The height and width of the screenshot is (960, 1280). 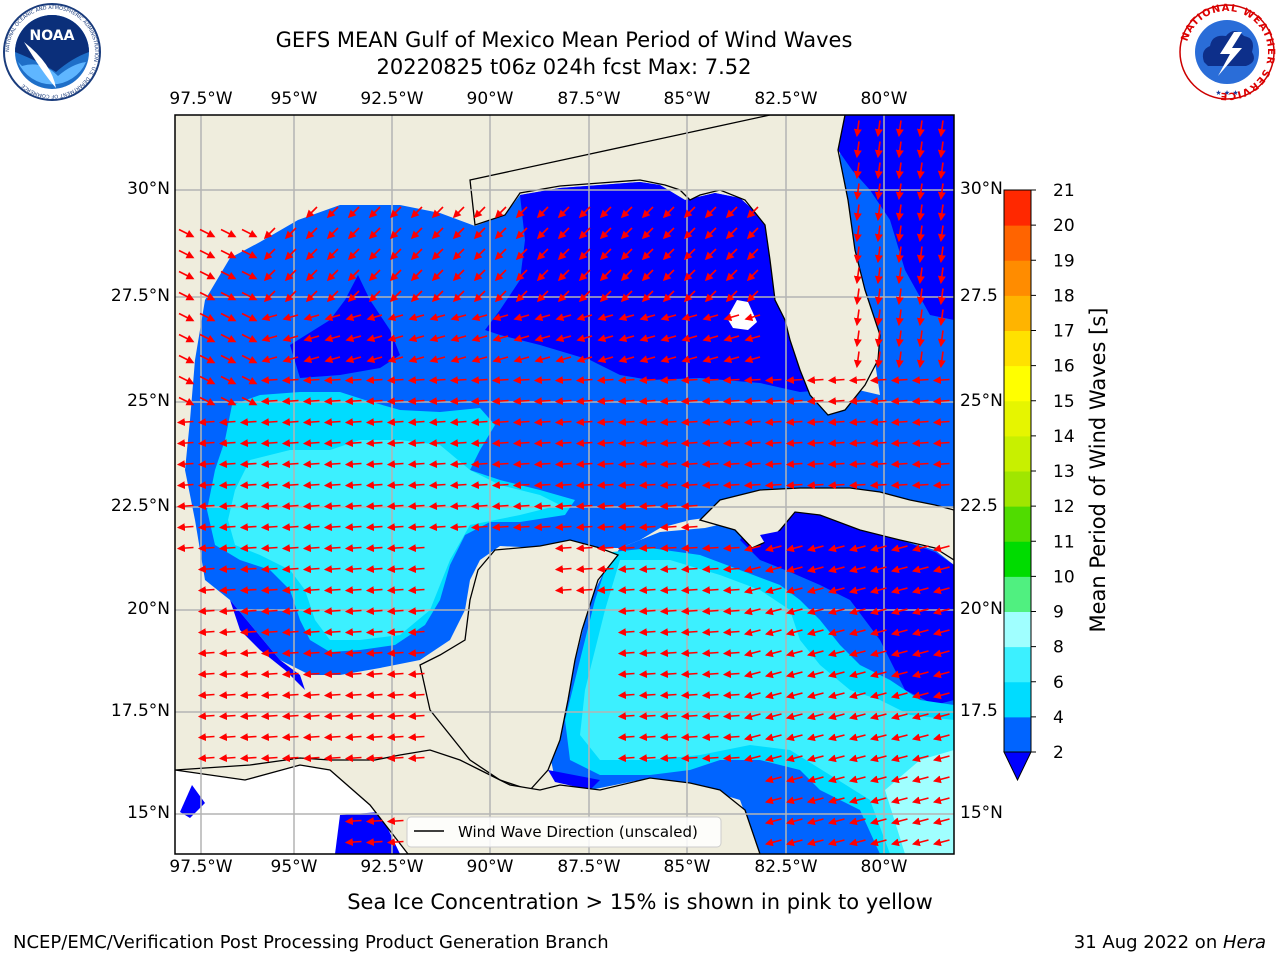 I want to click on lat-label-left: 27.5°N, so click(x=140, y=296).